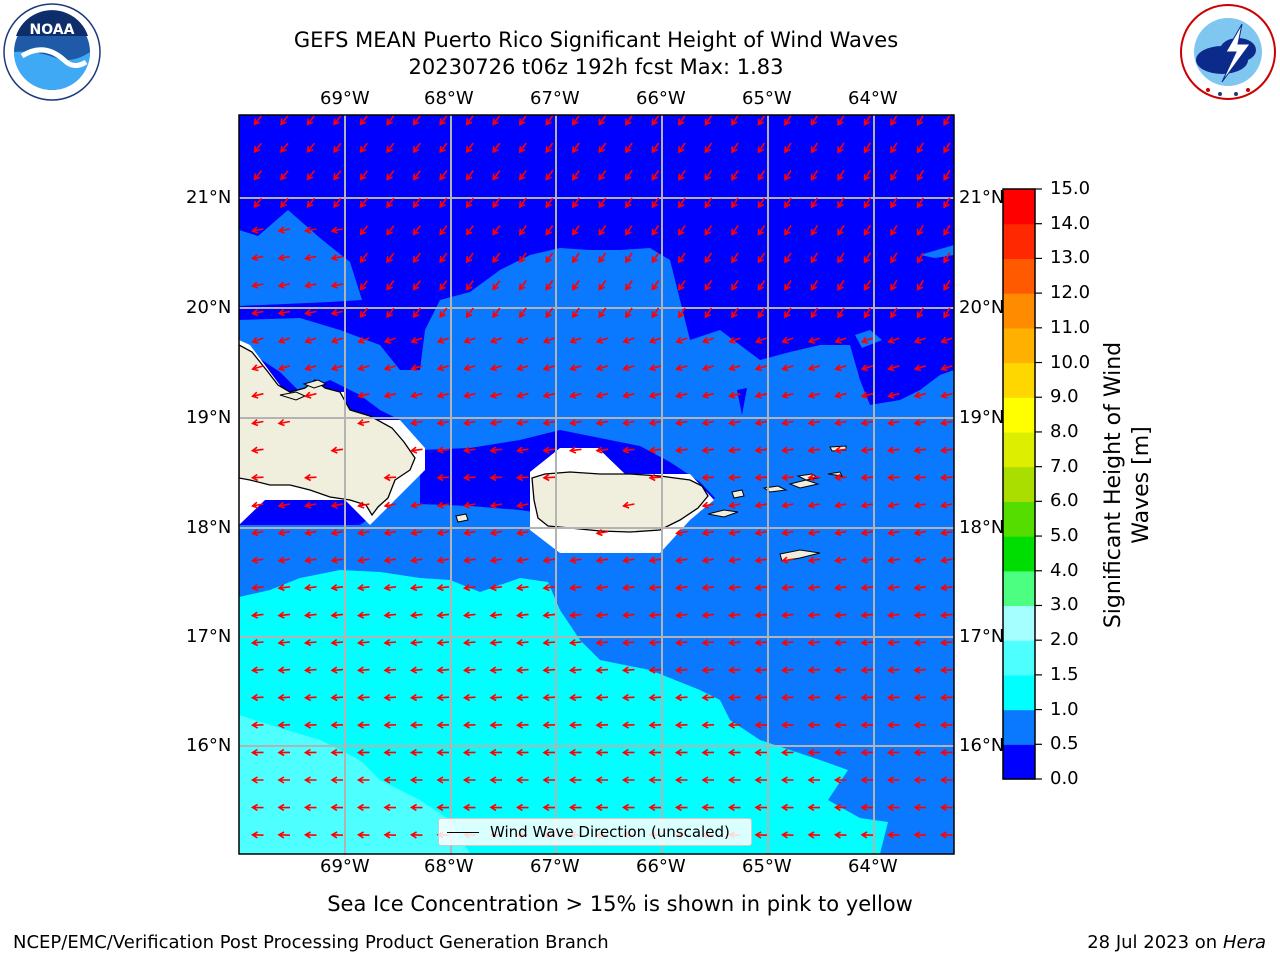  What do you see at coordinates (982, 636) in the screenshot?
I see `lat-label-right-17: 17°N` at bounding box center [982, 636].